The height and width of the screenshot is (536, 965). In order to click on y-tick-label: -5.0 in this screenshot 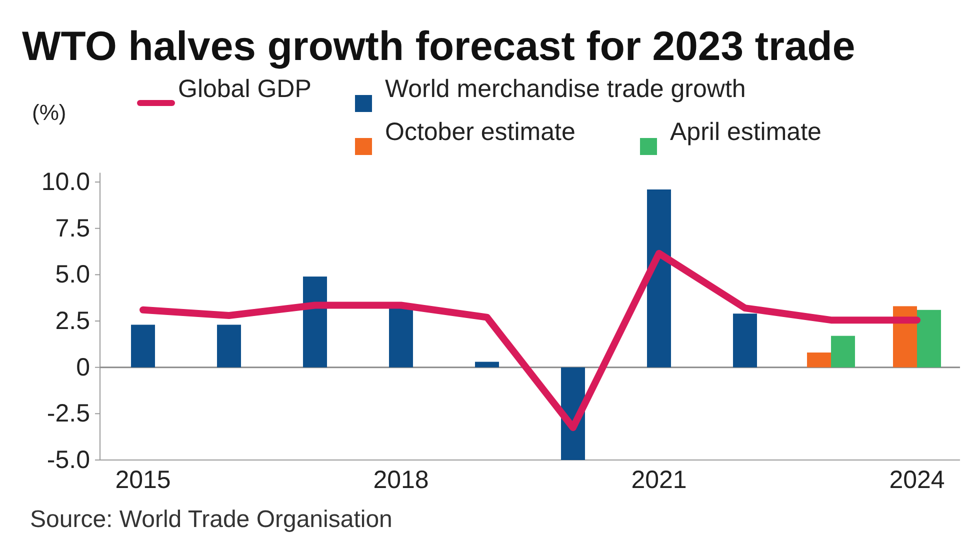, I will do `click(68, 460)`.